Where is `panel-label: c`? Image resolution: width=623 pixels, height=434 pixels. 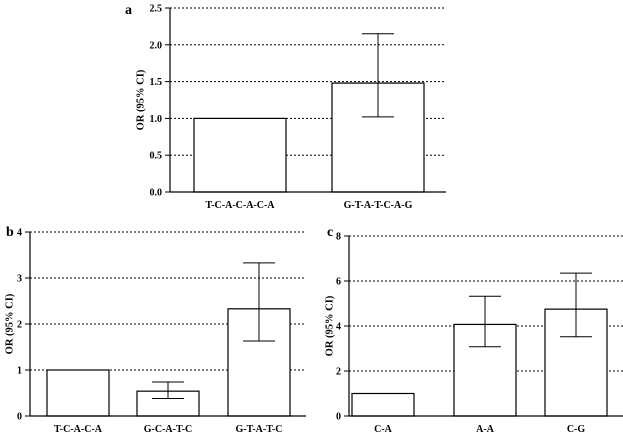 panel-label: c is located at coordinates (330, 232).